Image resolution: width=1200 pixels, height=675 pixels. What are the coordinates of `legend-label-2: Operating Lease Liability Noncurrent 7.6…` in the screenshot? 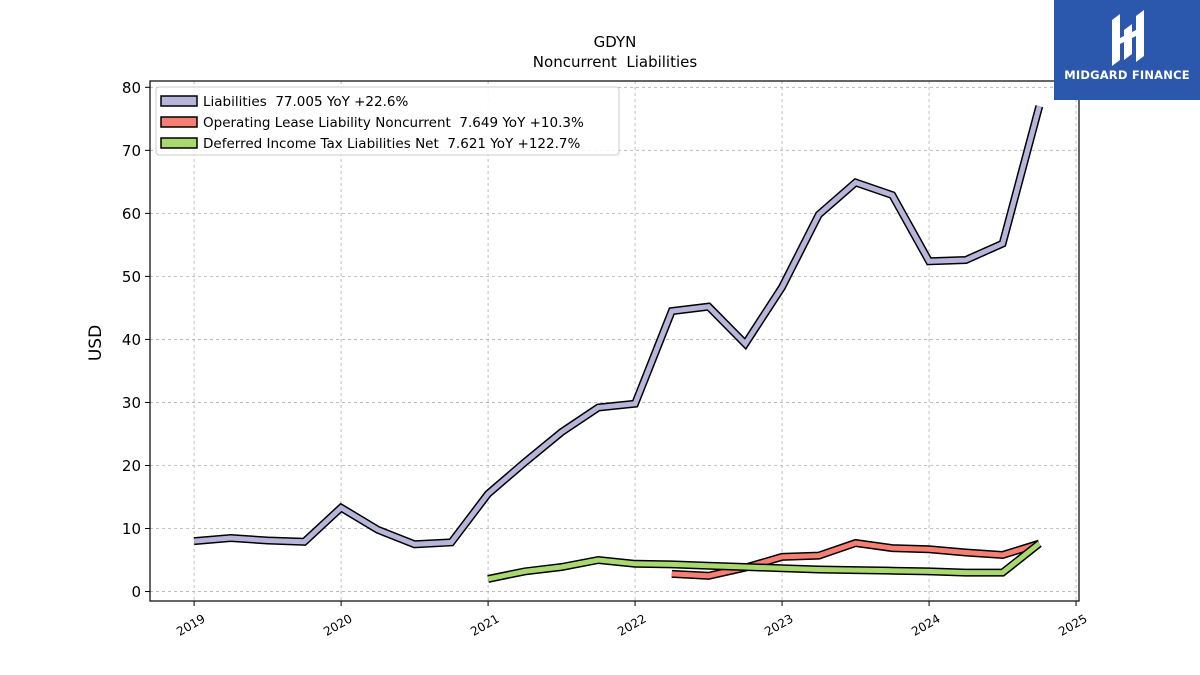 It's located at (393, 123).